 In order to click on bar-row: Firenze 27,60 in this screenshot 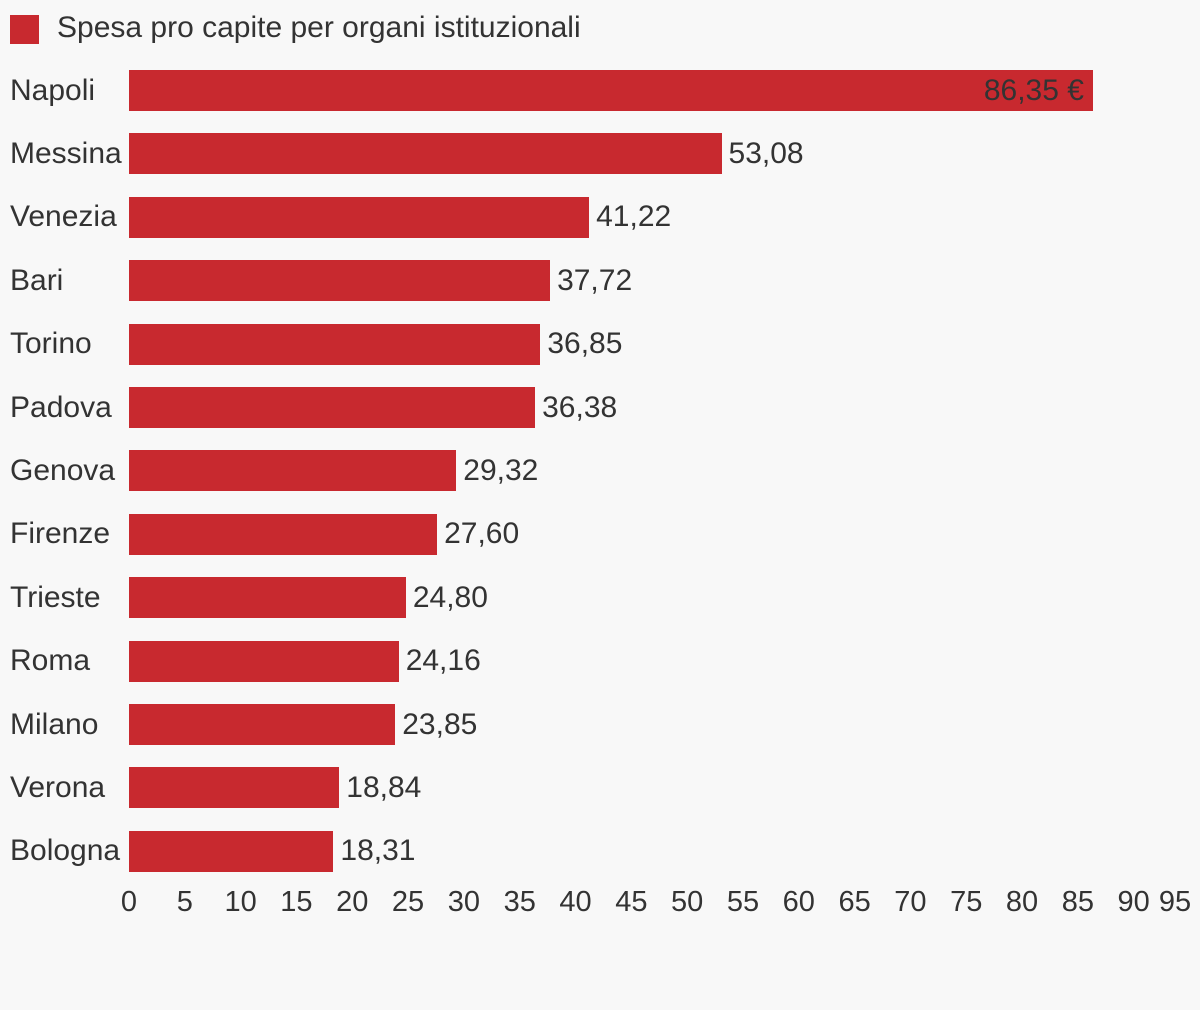, I will do `click(600, 534)`.